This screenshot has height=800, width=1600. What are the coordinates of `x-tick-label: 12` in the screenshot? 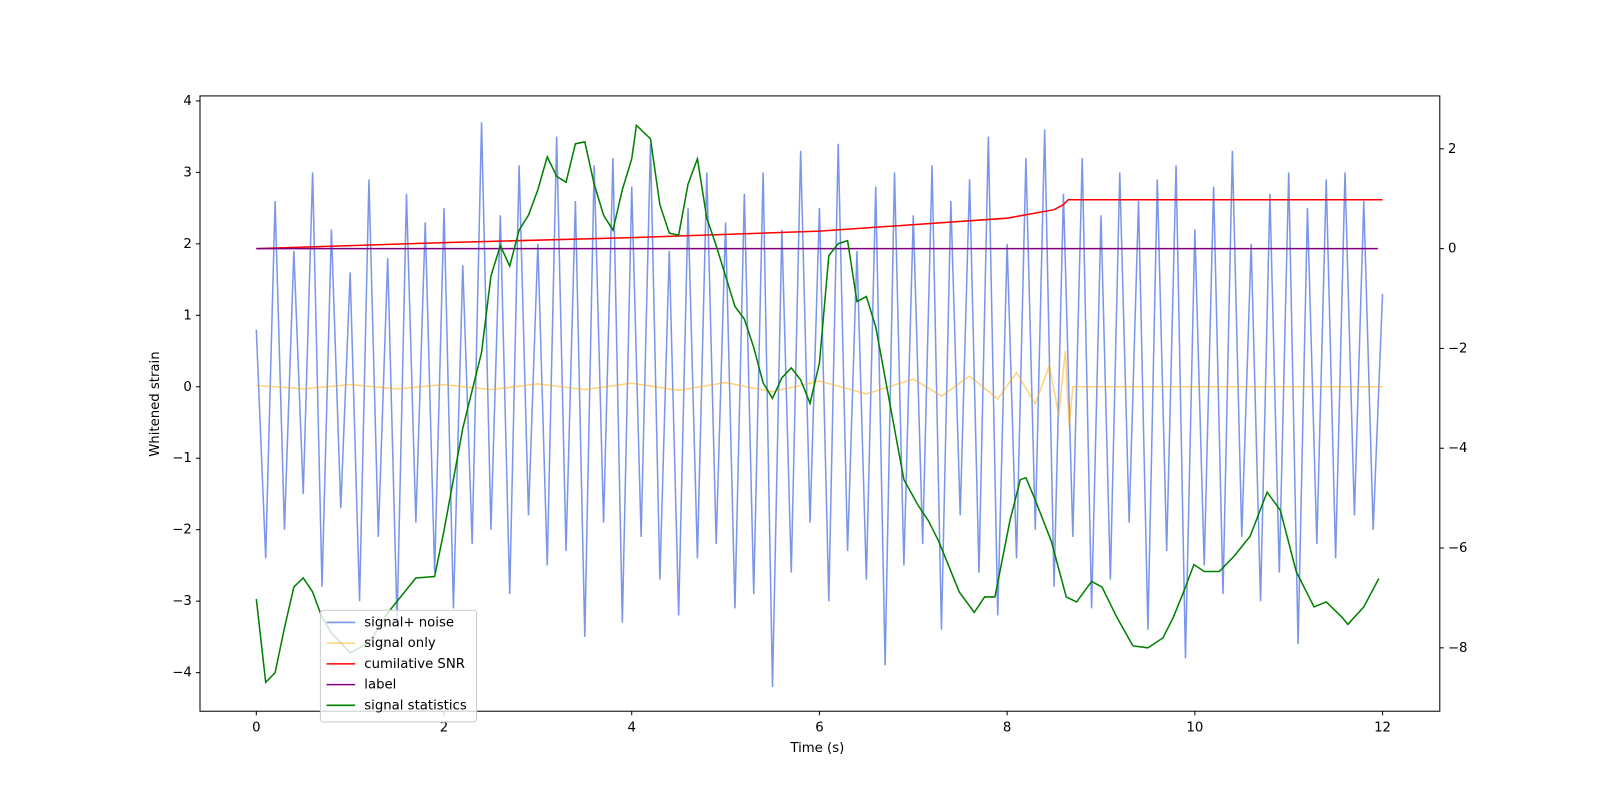 It's located at (1382, 728).